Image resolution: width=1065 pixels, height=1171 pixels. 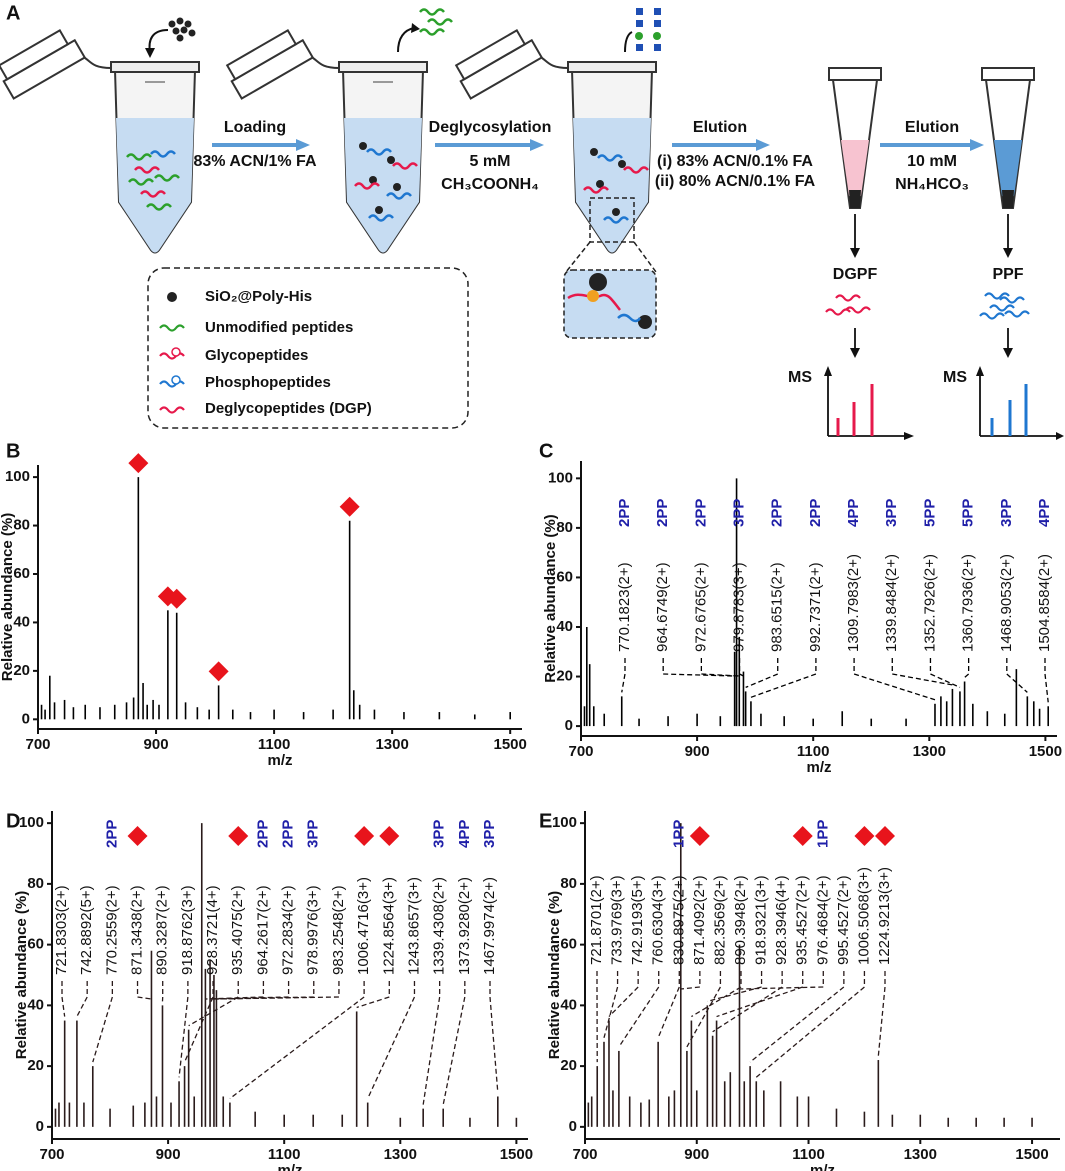 I want to click on x-axis-label: m/z, so click(x=279, y=760).